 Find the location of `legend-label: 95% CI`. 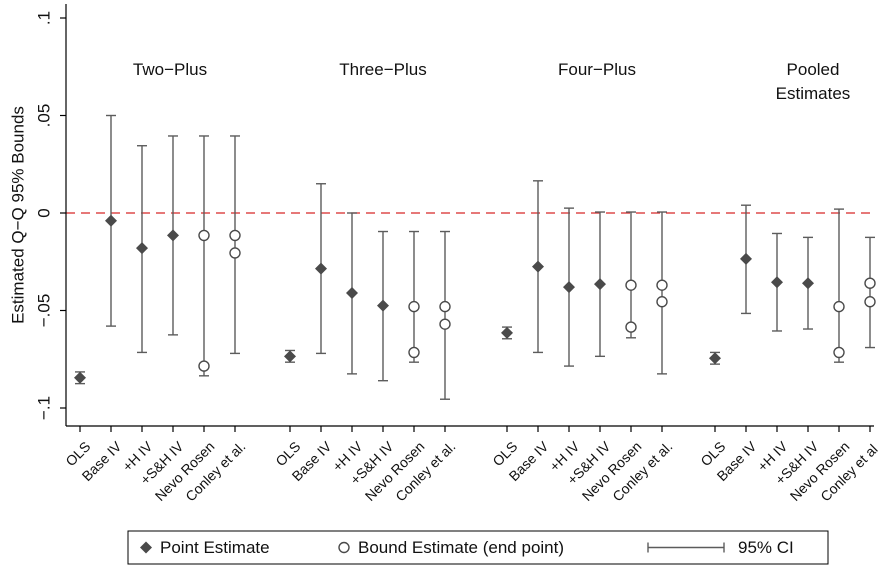

legend-label: 95% CI is located at coordinates (766, 547).